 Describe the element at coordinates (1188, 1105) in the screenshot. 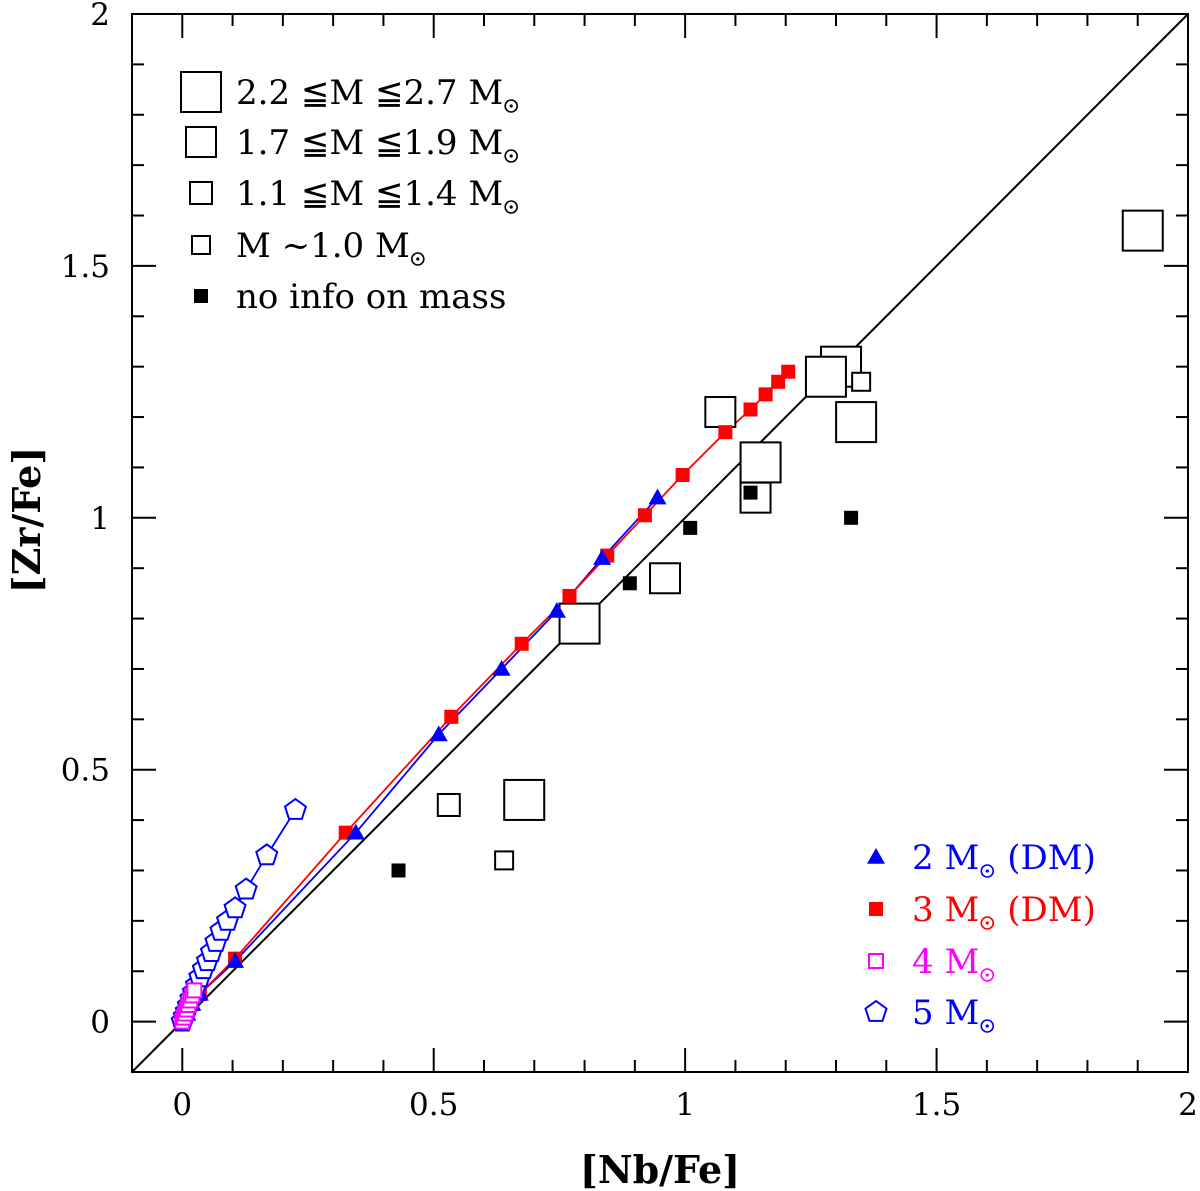

I see `x-tick-label: 2` at that location.